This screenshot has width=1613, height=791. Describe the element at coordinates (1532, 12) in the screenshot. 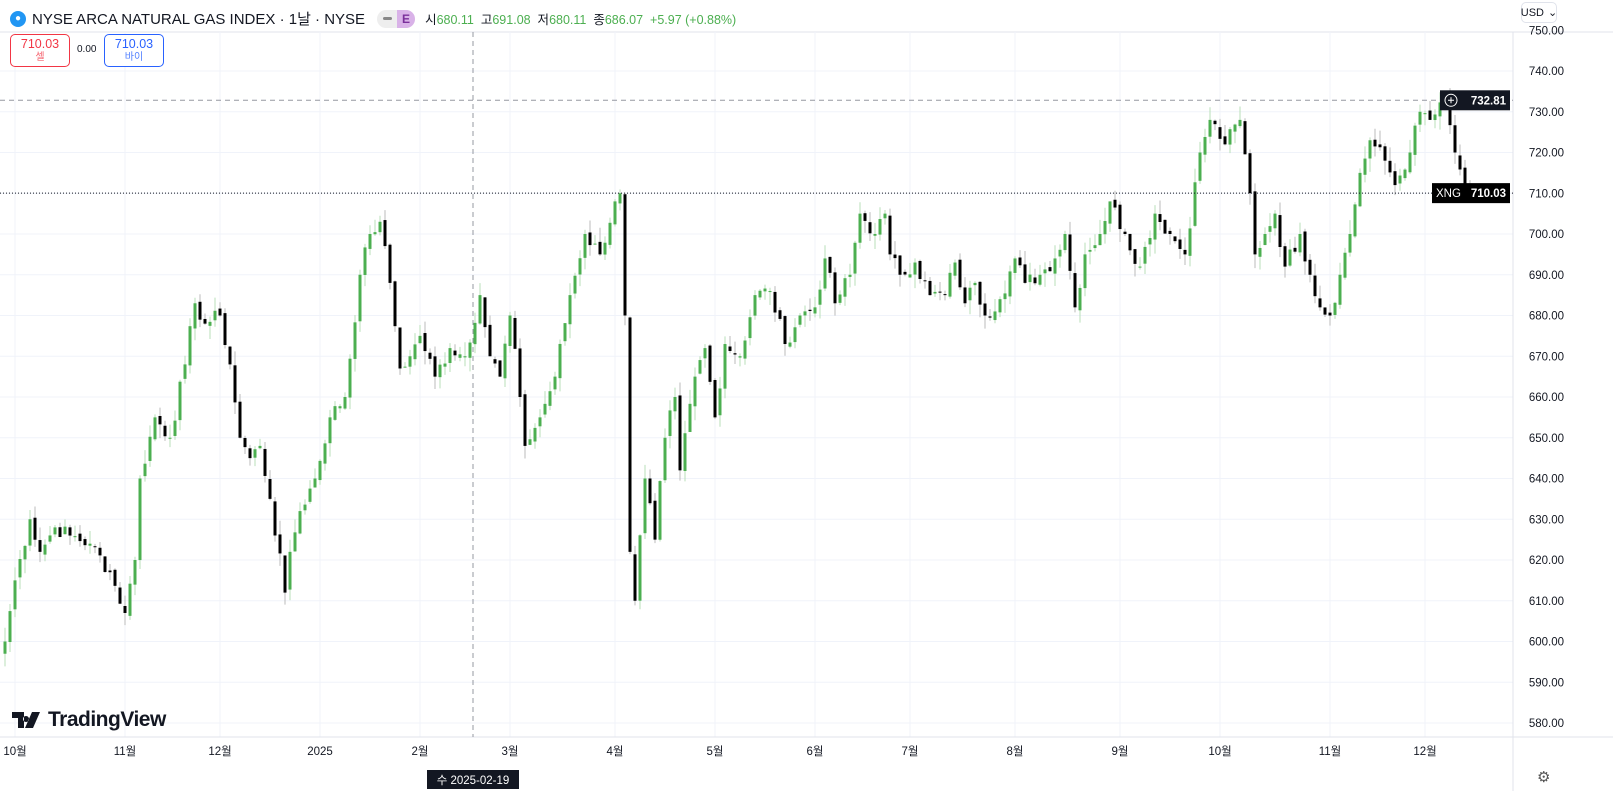

I see `currency-label: USD` at that location.